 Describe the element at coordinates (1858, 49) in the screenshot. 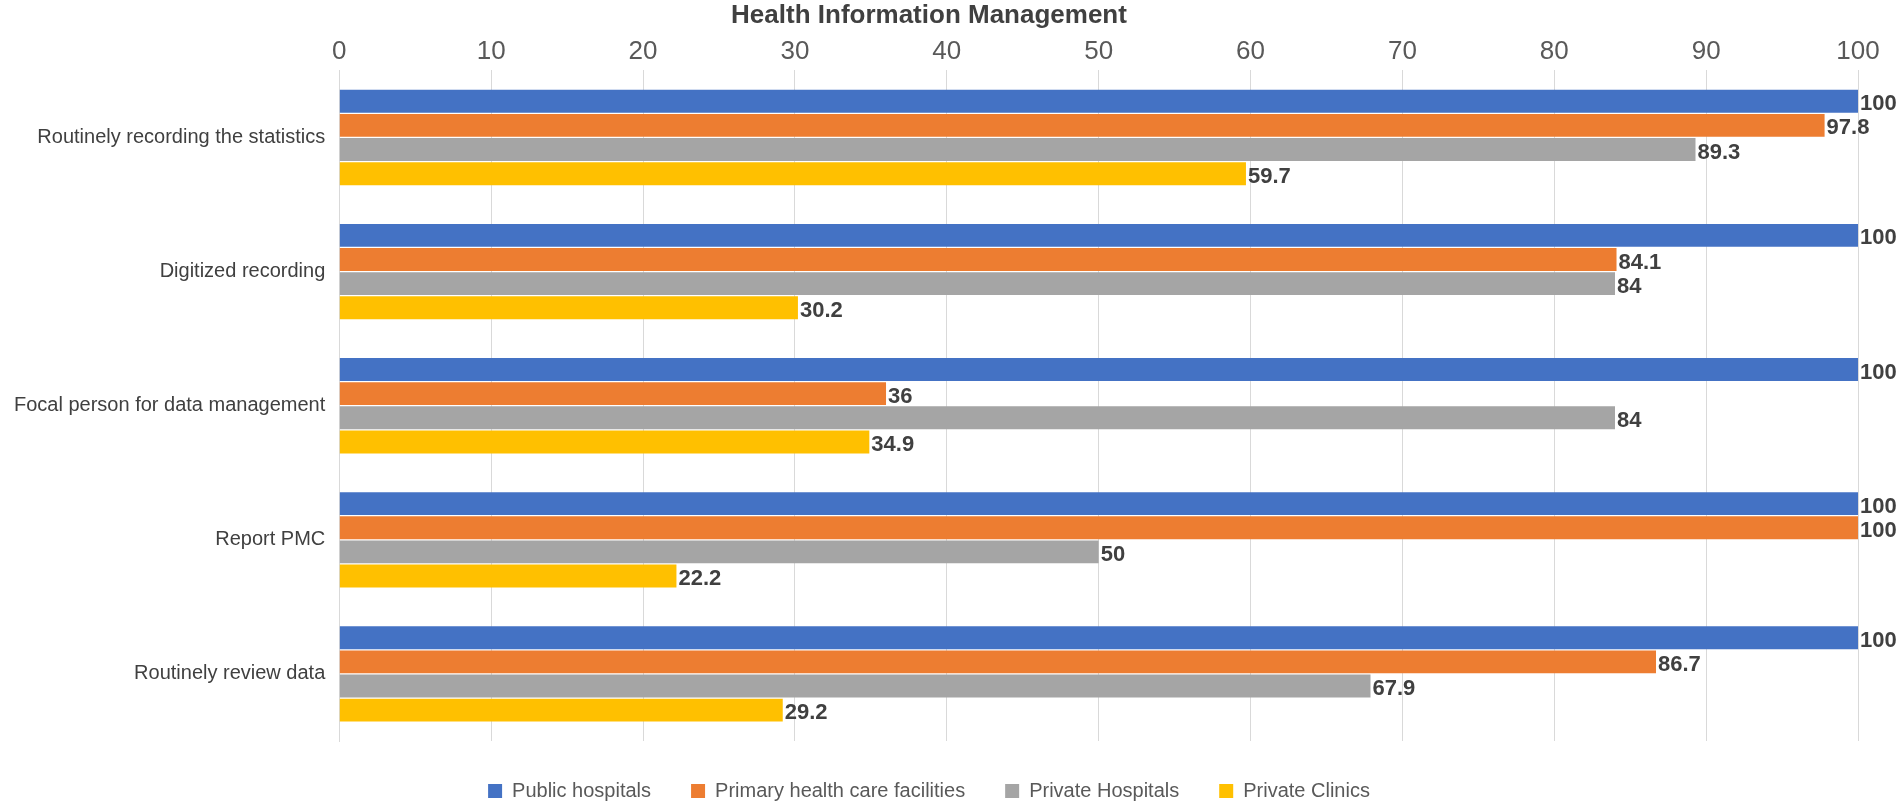

I see `x-tick-label: 100` at that location.